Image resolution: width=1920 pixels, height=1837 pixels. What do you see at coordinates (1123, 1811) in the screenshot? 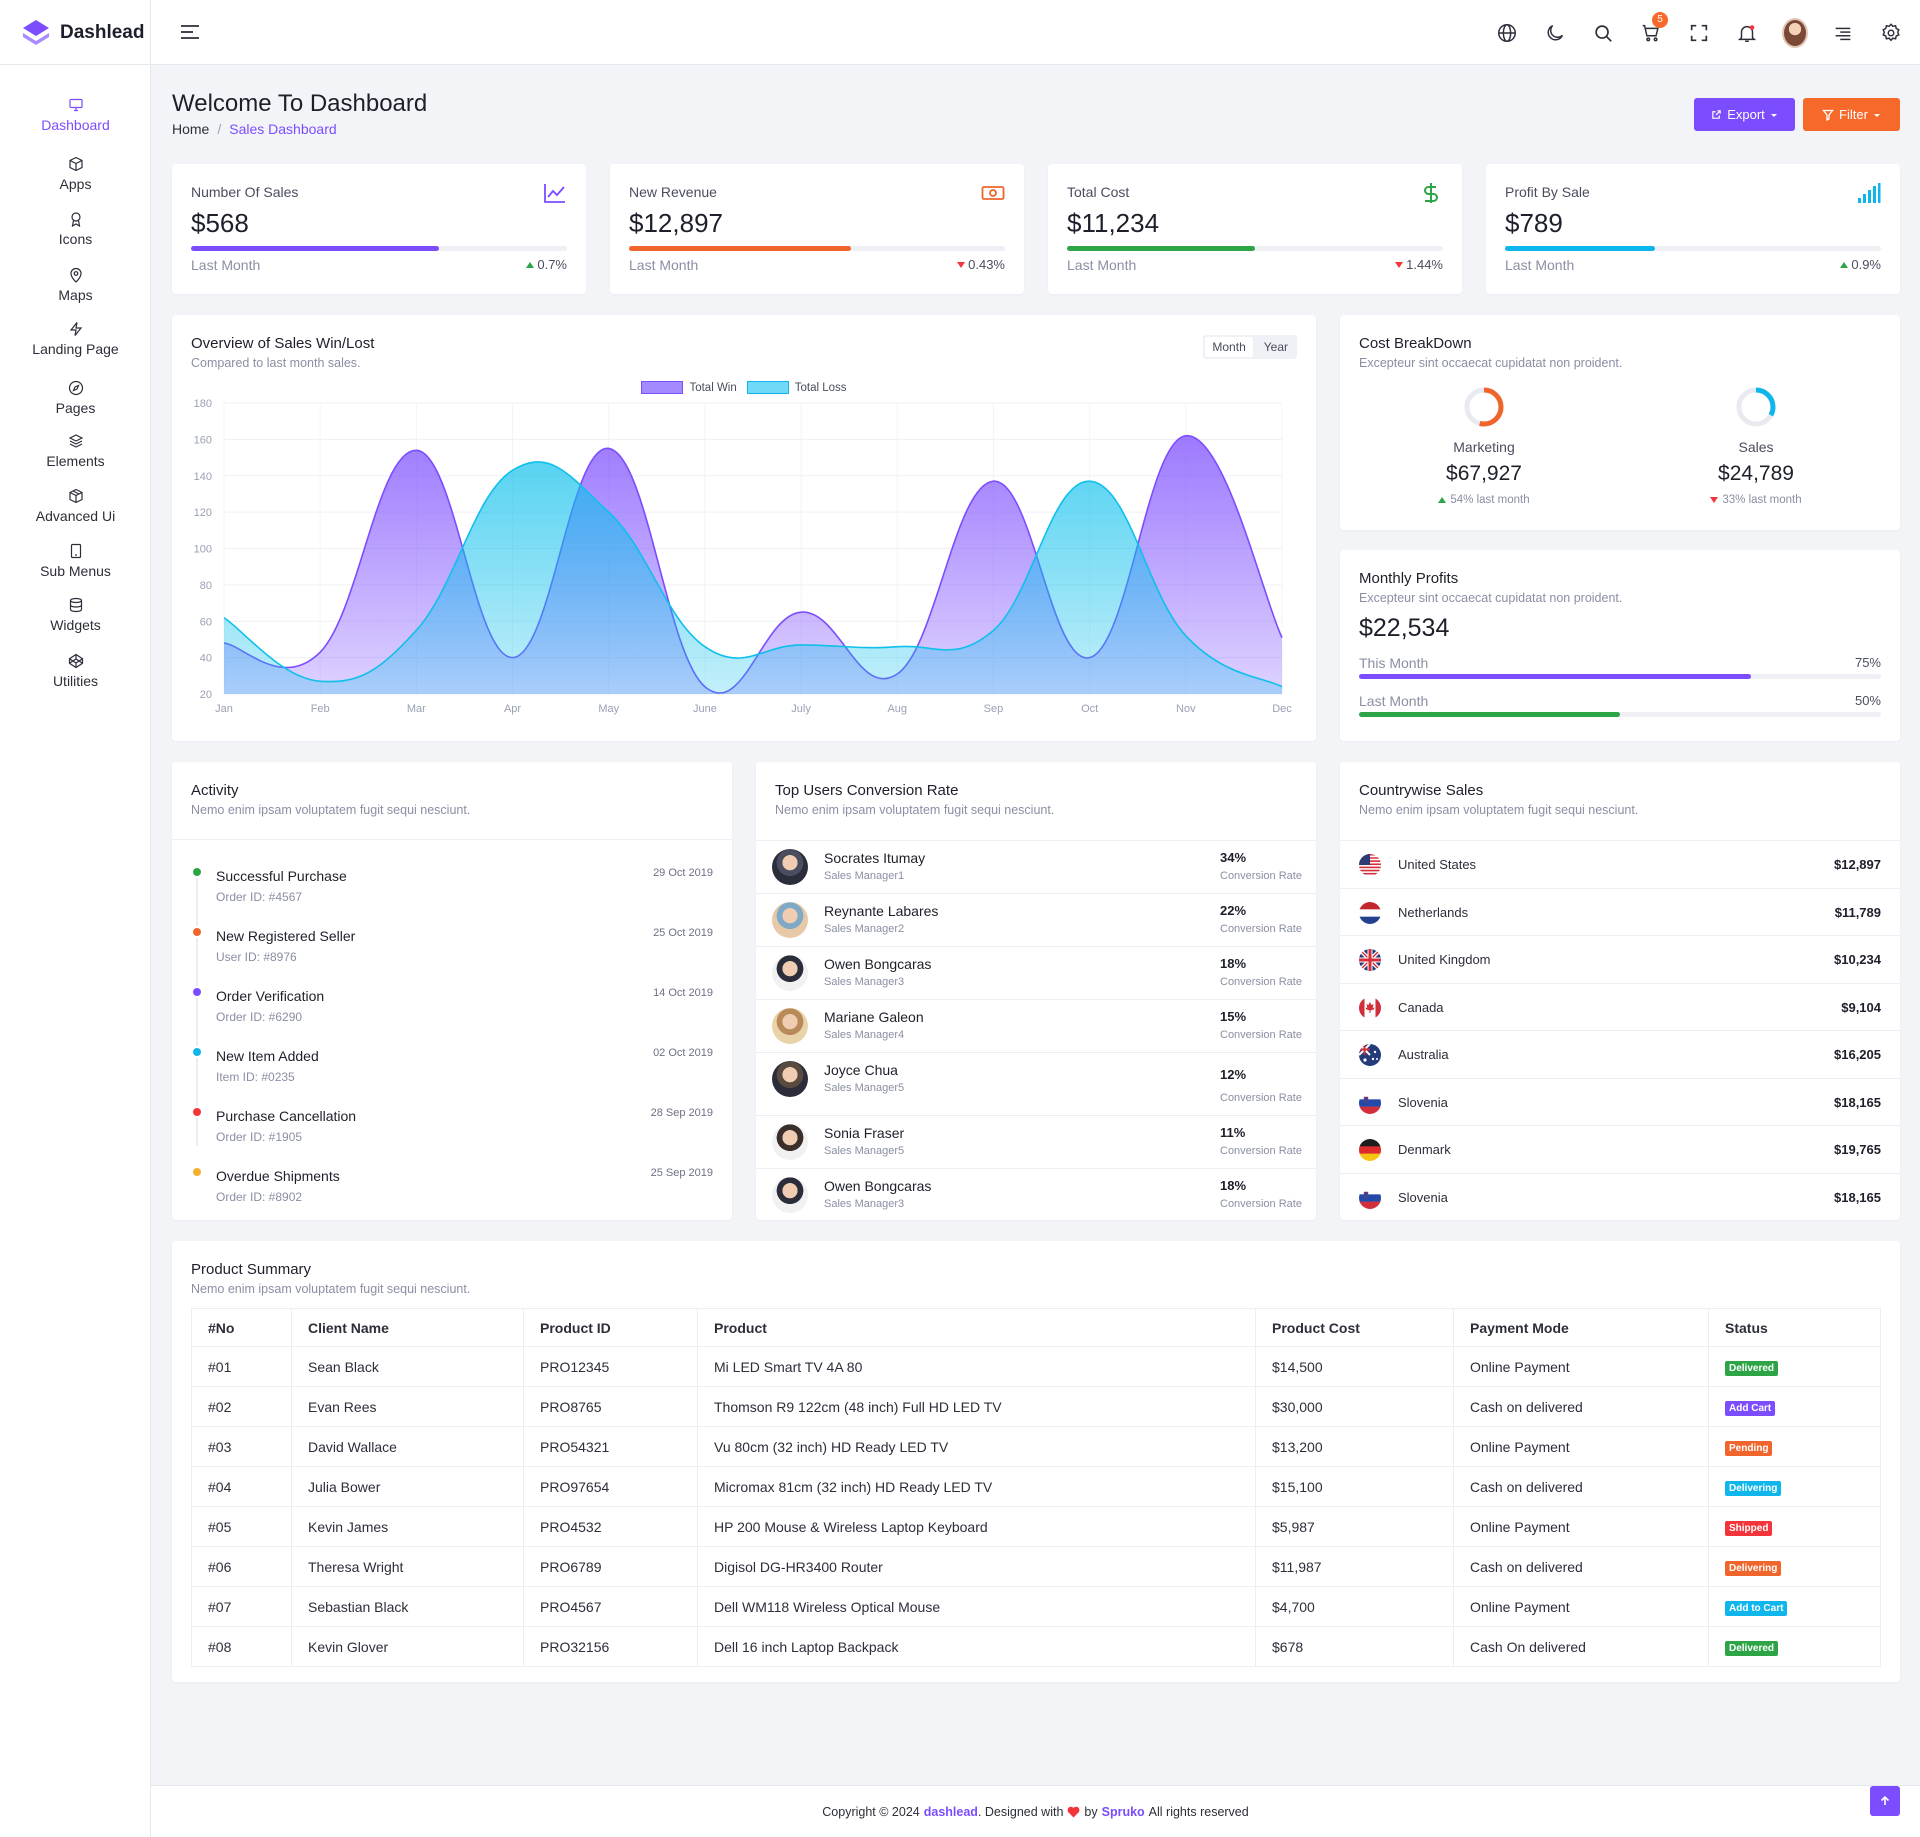
I see `footer-author-link: Spruko` at bounding box center [1123, 1811].